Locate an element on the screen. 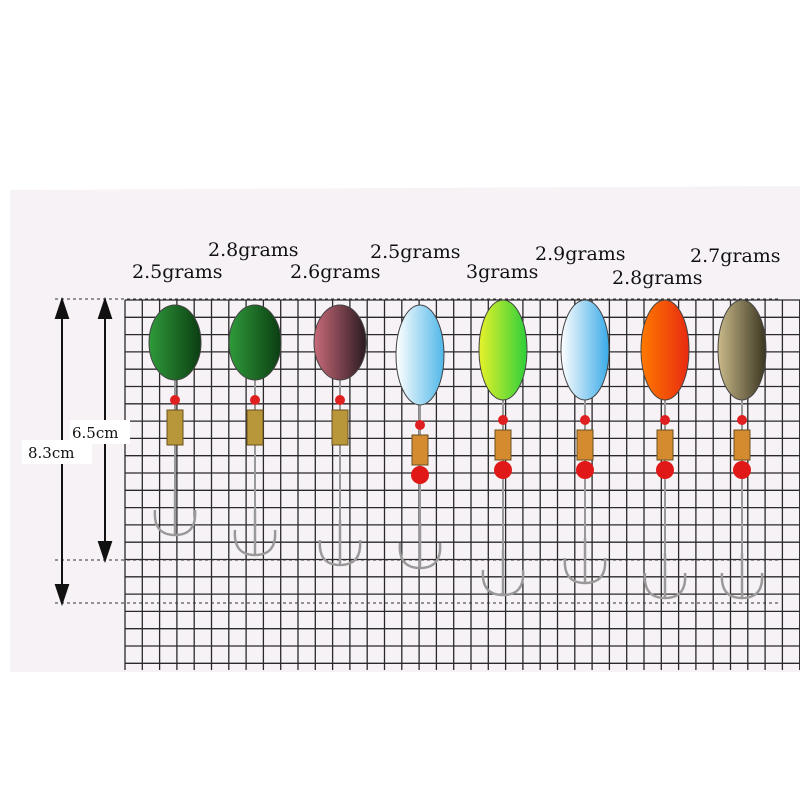  label-bg is located at coordinates (100, 432).